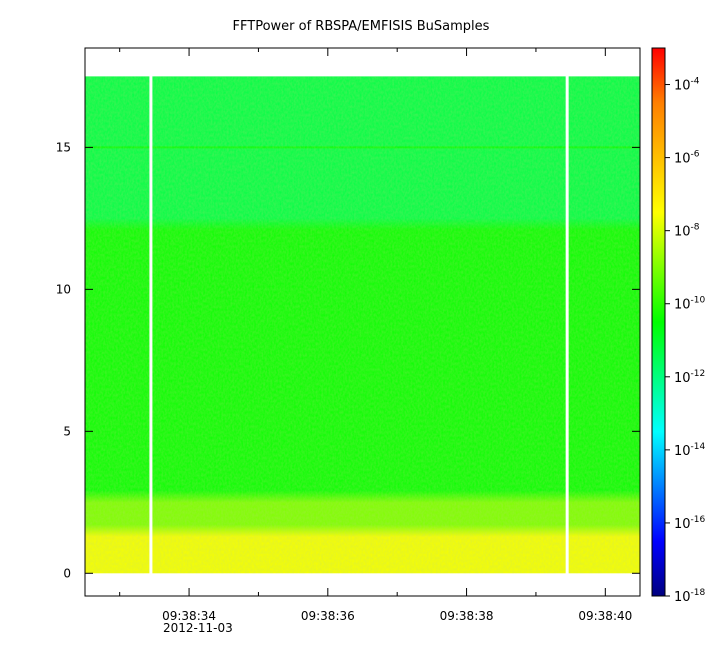 This screenshot has width=724, height=656. What do you see at coordinates (689, 377) in the screenshot?
I see `colorbar-tick-label-4: 10⁻¹²` at bounding box center [689, 377].